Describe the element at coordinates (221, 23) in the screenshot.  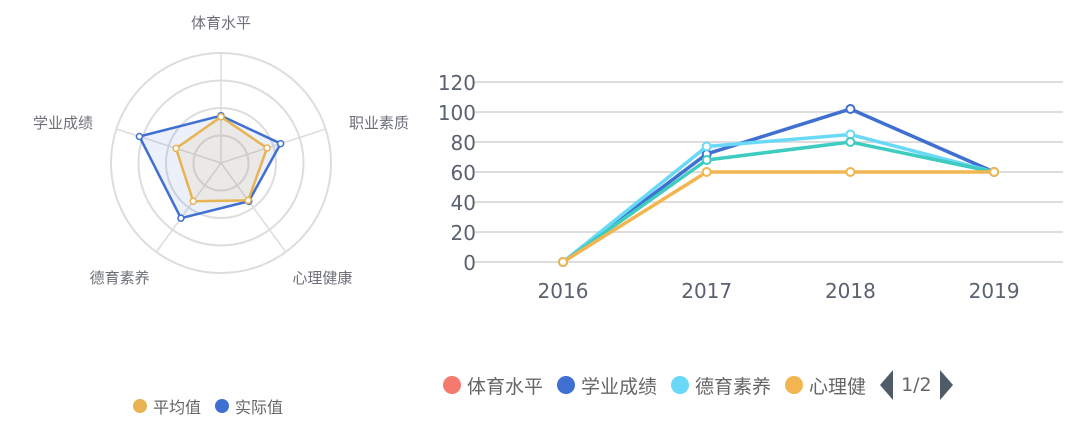
I see `radar-indicator-label: 体育水平` at that location.